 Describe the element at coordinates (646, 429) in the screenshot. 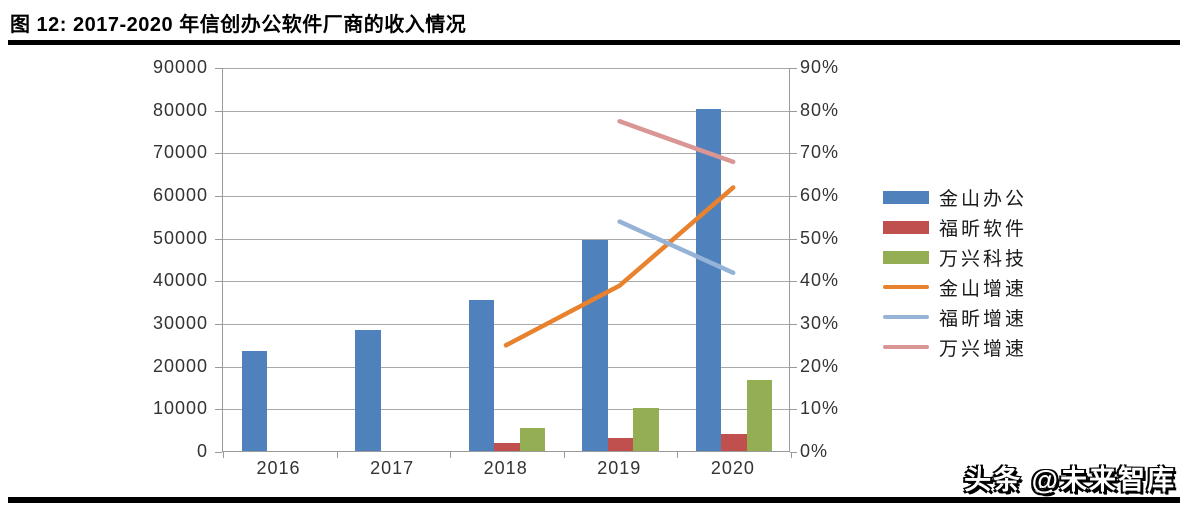

I see `bar-万兴科技-2019` at that location.